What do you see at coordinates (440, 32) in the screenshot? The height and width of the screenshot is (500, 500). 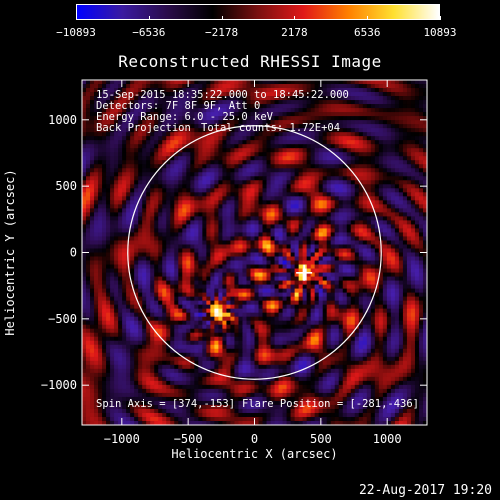 I see `colorbar-tick-label: 10893` at bounding box center [440, 32].